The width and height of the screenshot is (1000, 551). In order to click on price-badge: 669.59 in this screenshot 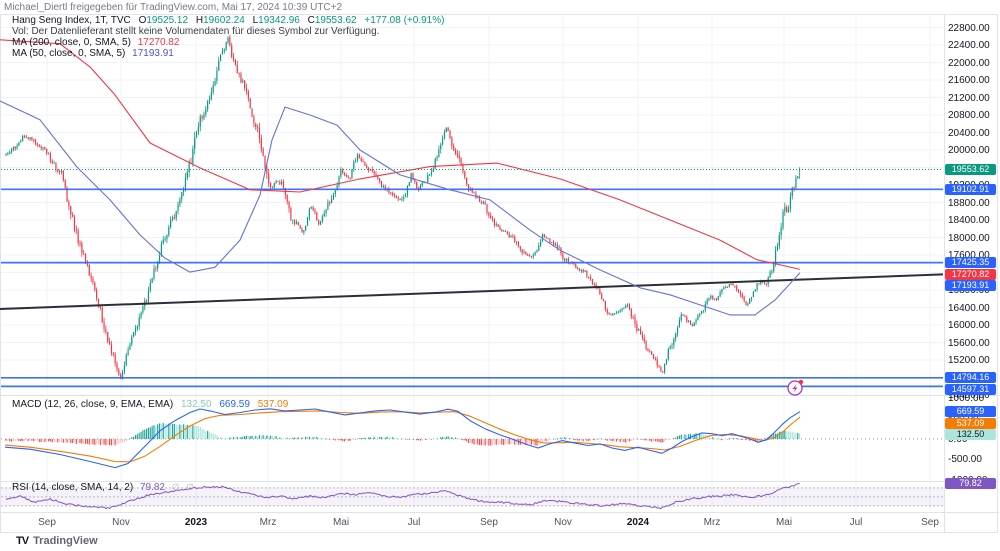, I will do `click(970, 412)`.